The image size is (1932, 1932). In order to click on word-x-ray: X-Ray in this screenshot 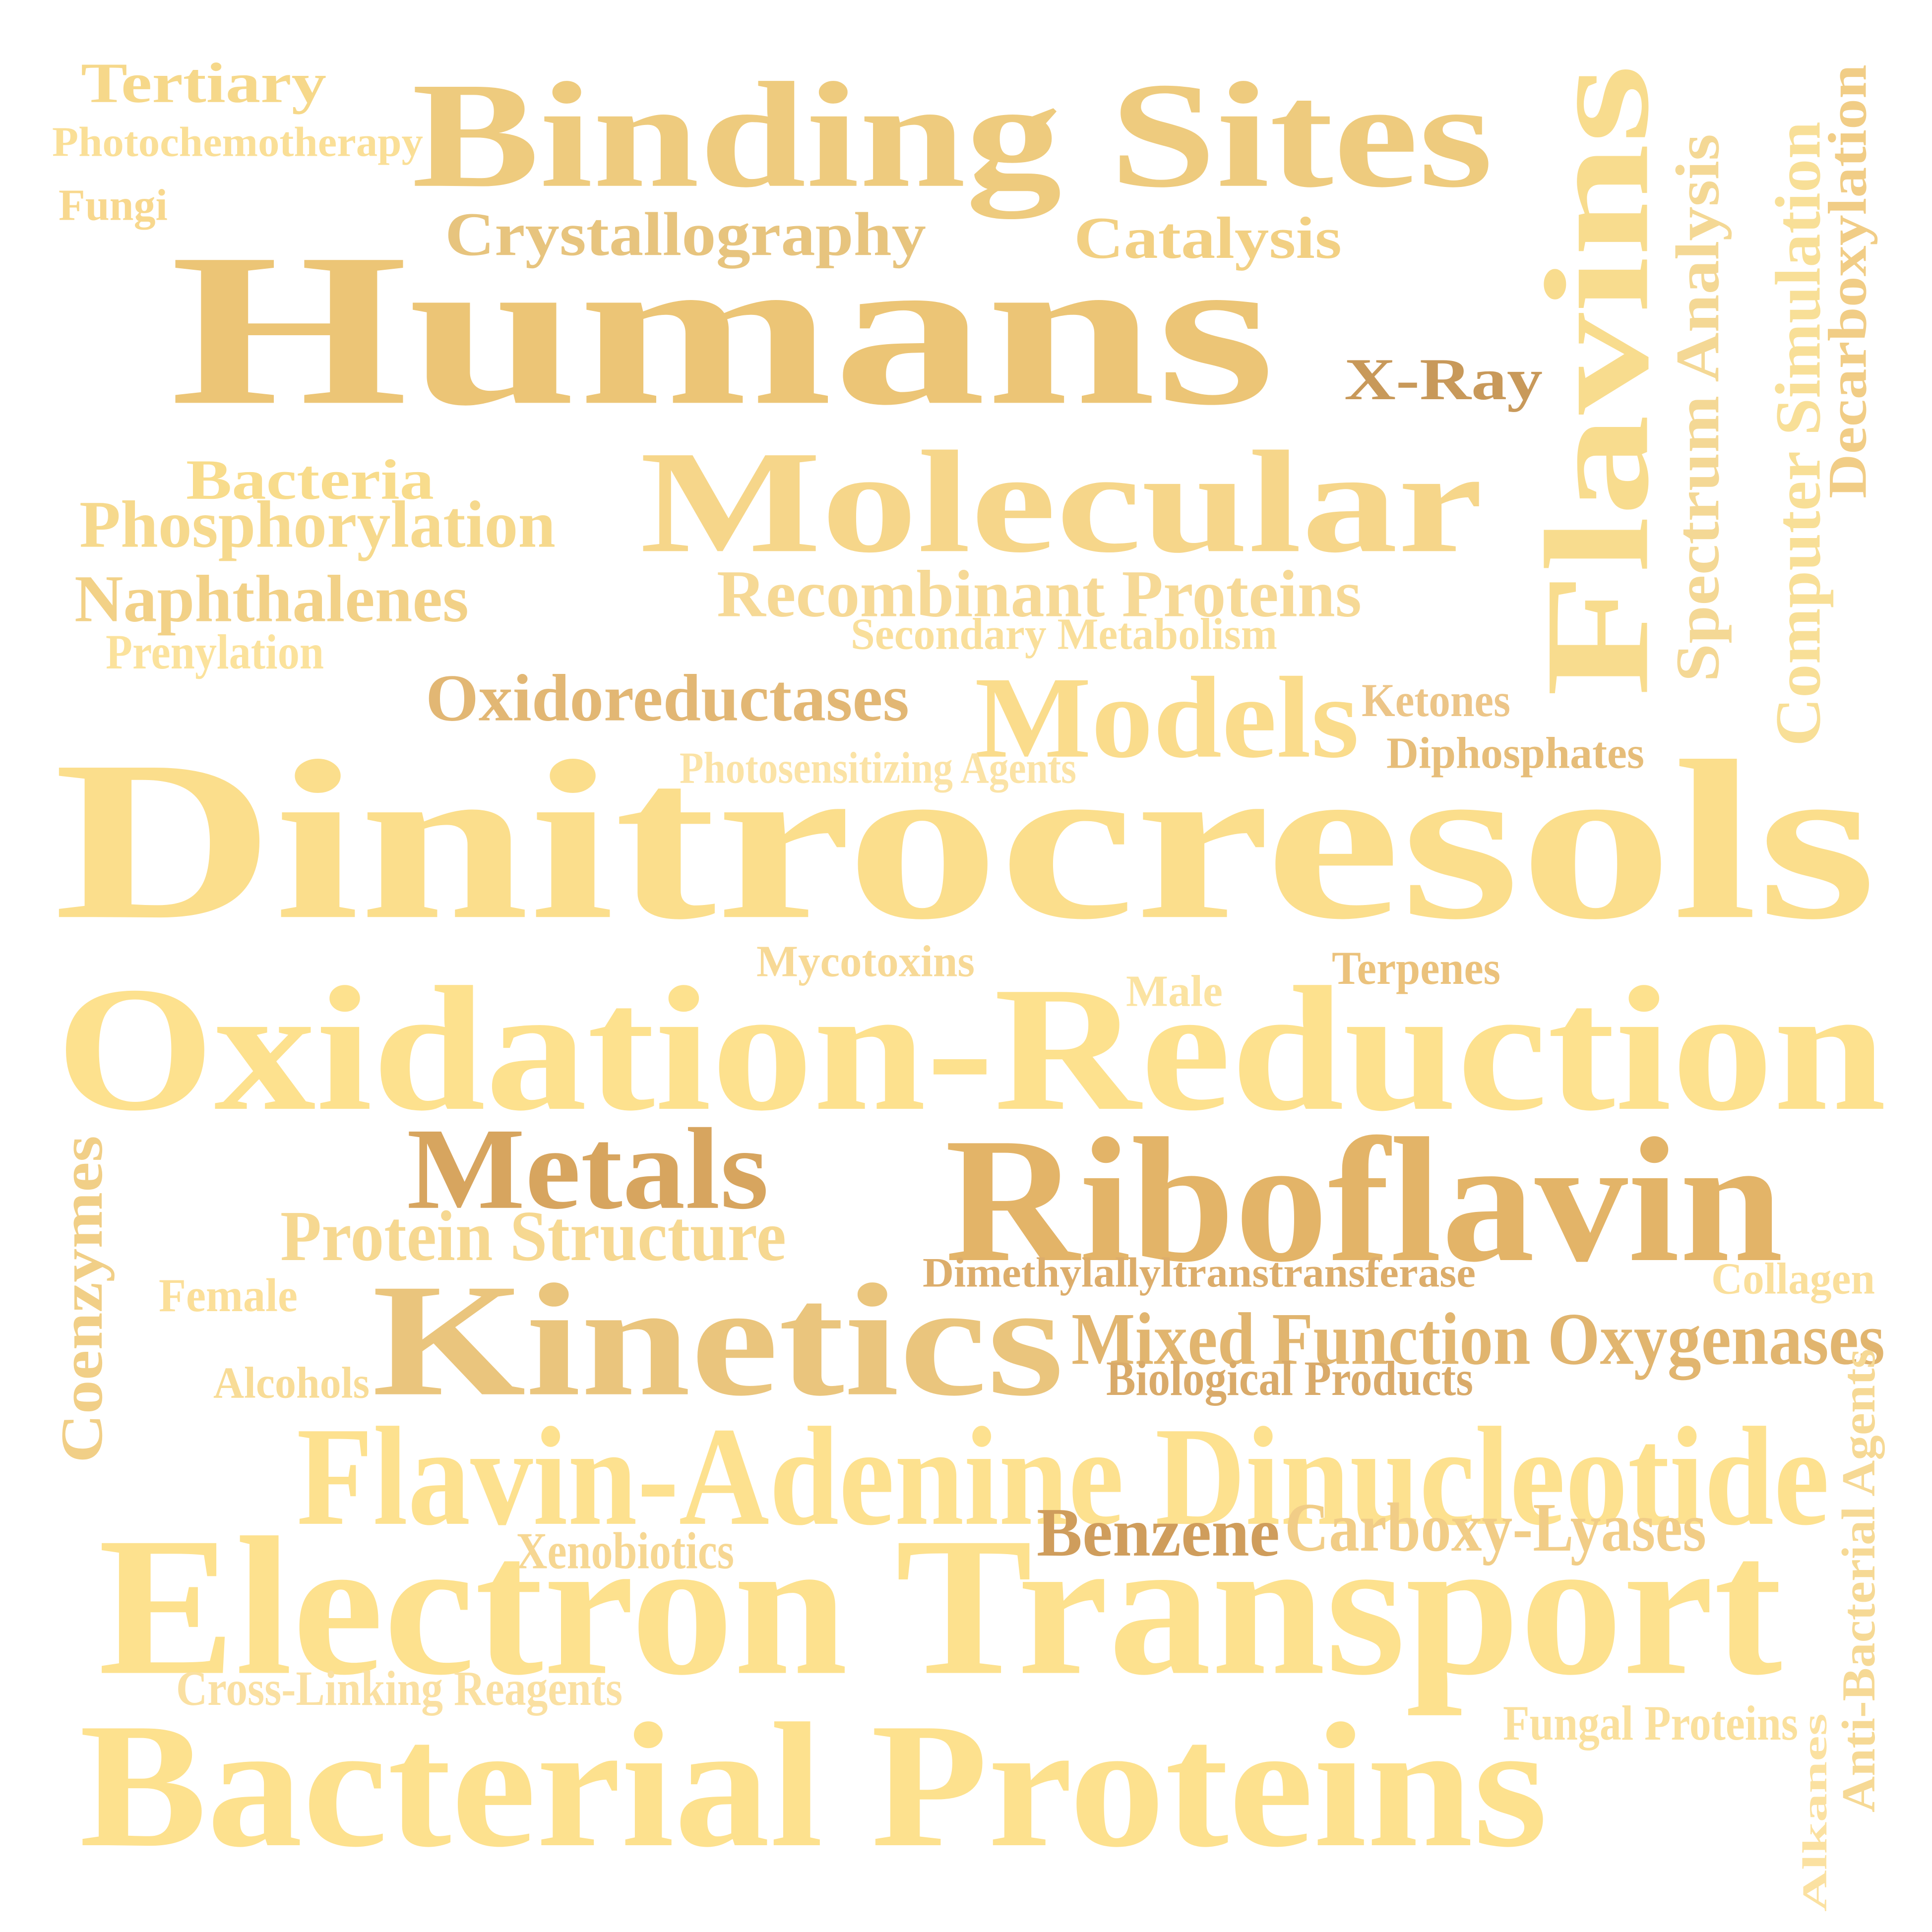, I will do `click(1443, 379)`.